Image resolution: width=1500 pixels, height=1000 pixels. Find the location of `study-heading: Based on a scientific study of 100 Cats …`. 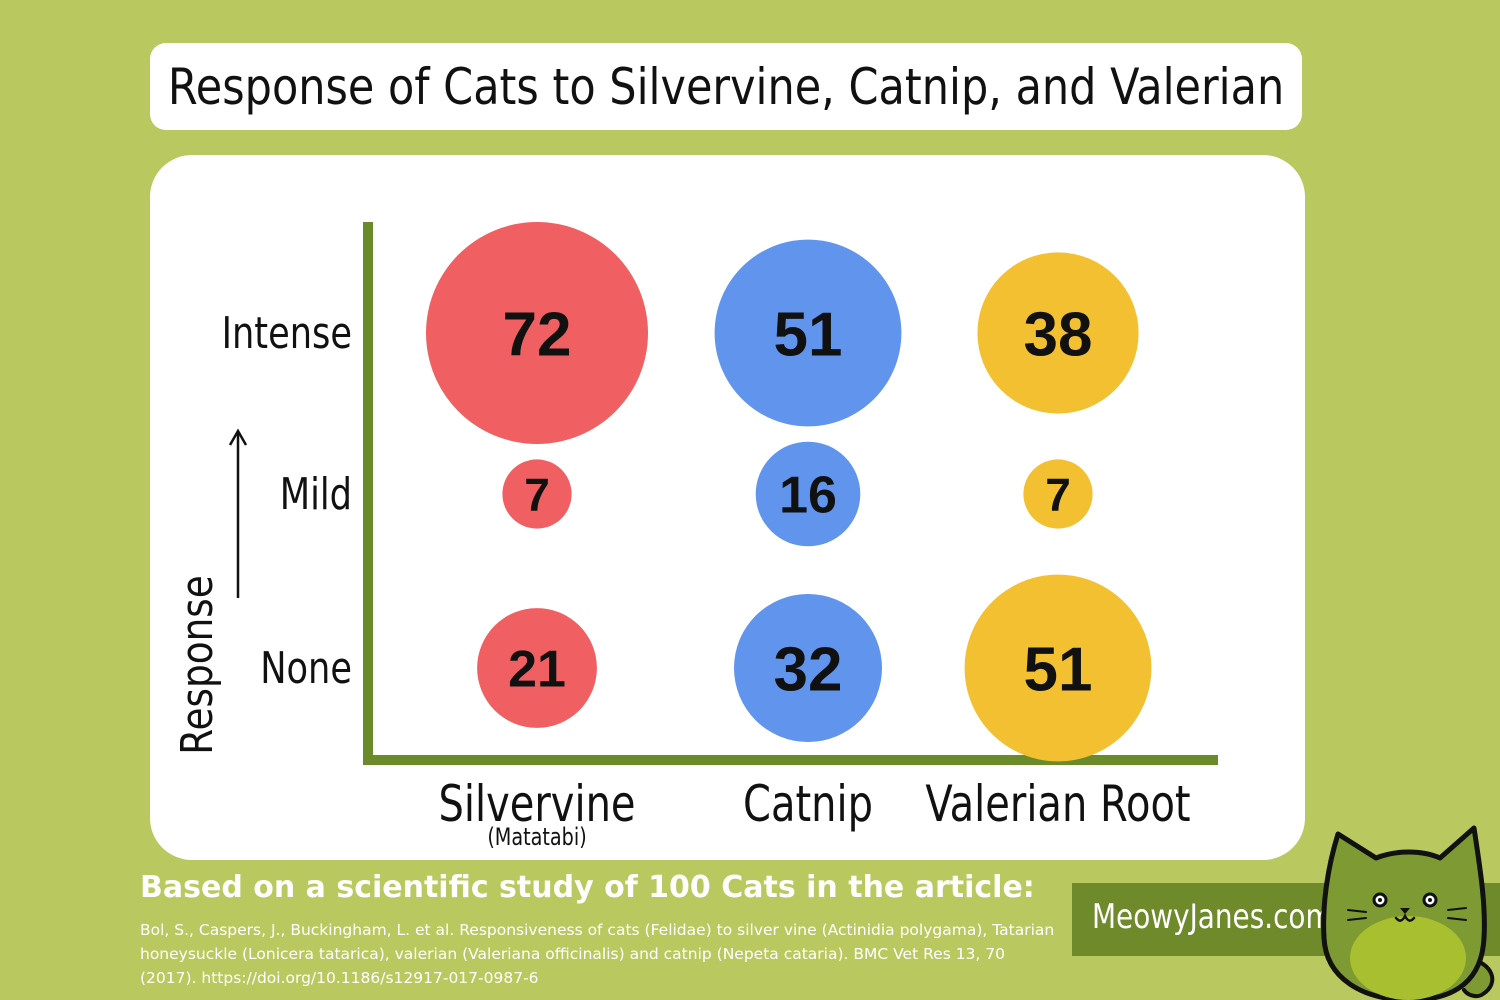

study-heading: Based on a scientific study of 100 Cats … is located at coordinates (587, 887).